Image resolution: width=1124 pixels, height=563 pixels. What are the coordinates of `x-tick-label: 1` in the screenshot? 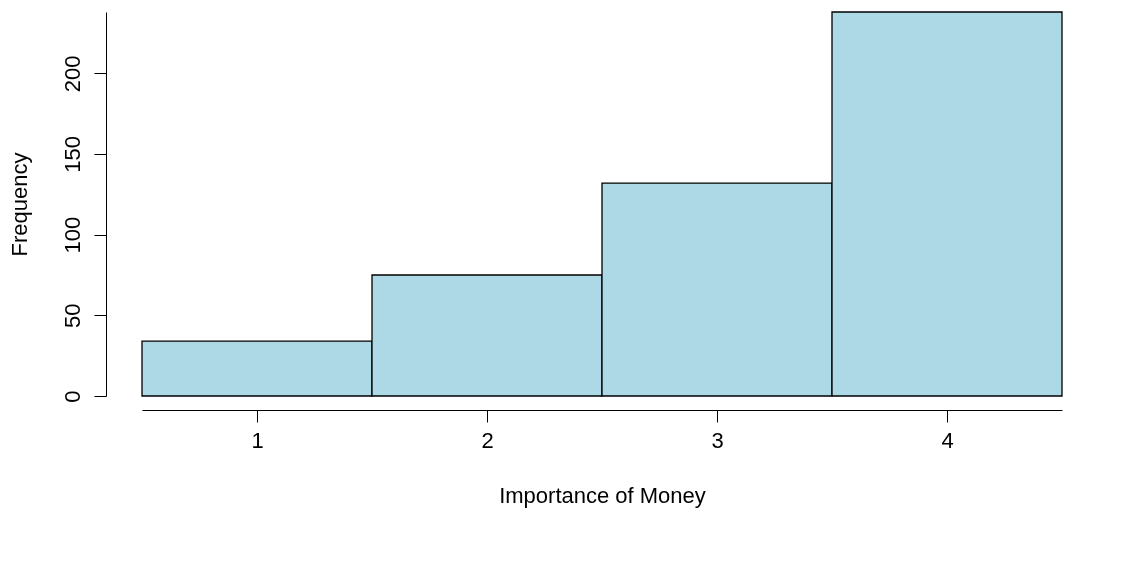 It's located at (257, 440).